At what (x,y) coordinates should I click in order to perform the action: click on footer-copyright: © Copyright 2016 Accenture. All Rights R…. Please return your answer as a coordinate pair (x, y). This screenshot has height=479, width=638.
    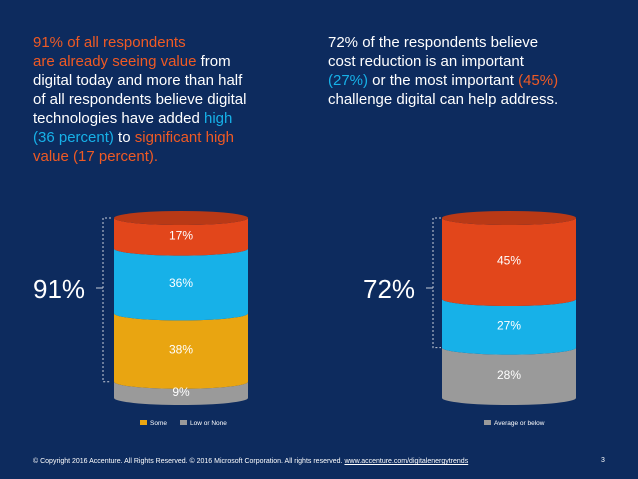
    Looking at the image, I should click on (189, 461).